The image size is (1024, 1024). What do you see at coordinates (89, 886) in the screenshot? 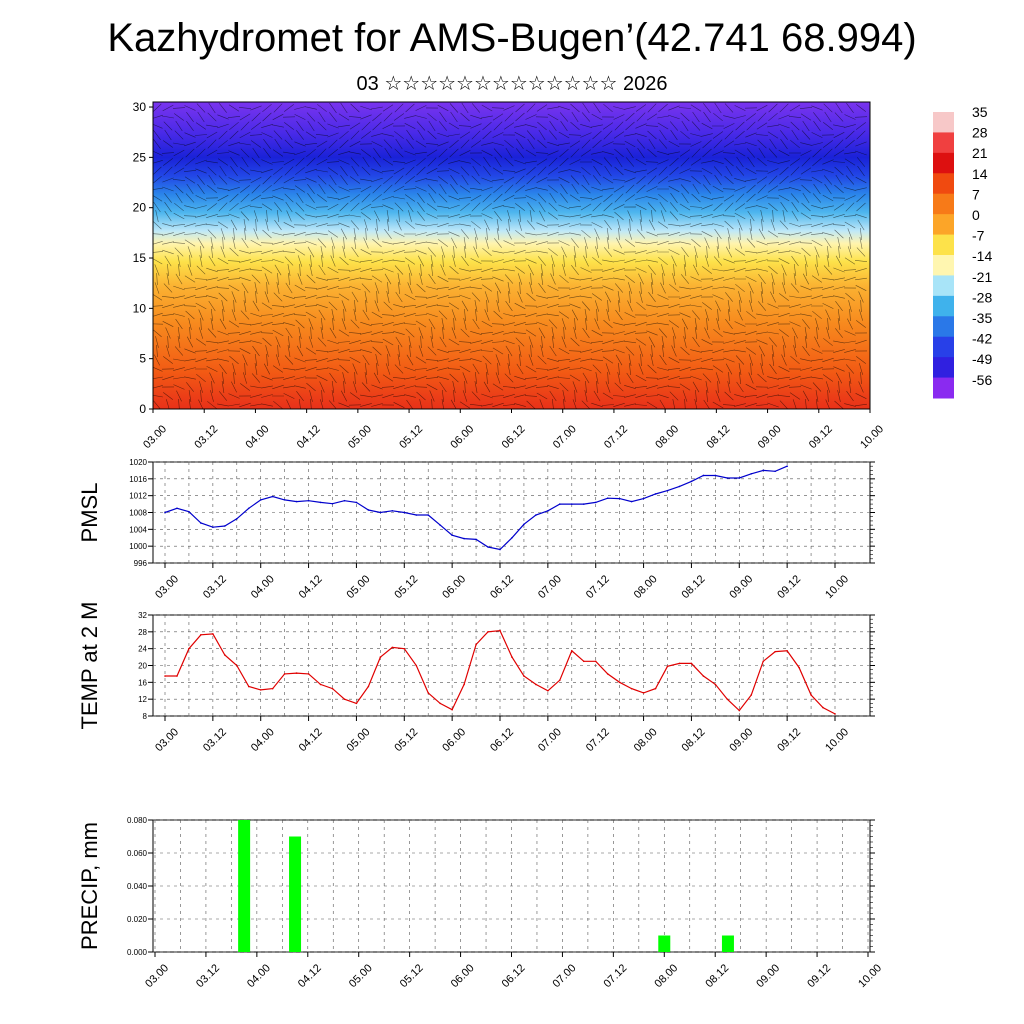
I see `y-axis-label: PRECIP, mm` at bounding box center [89, 886].